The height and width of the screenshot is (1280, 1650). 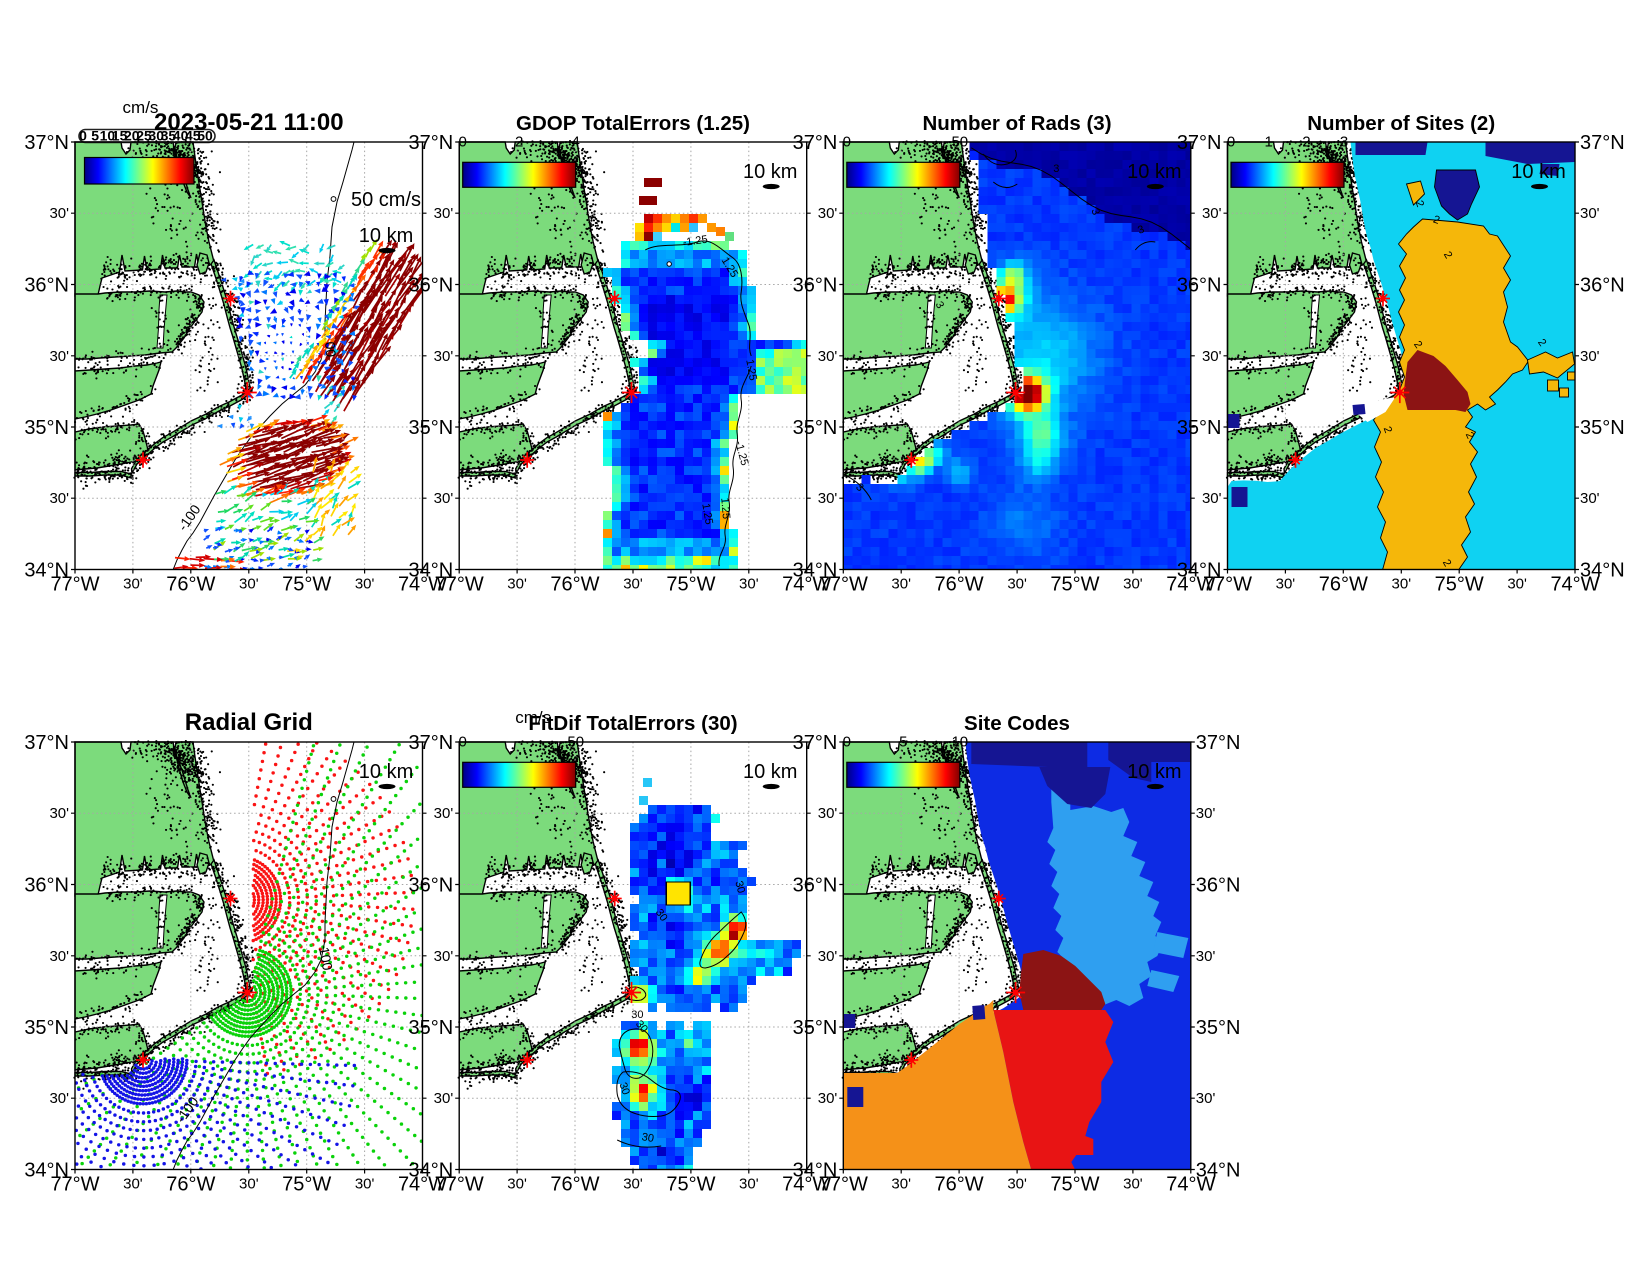 I want to click on svg-text: 2023-05-21 11:00, so click(x=249, y=122).